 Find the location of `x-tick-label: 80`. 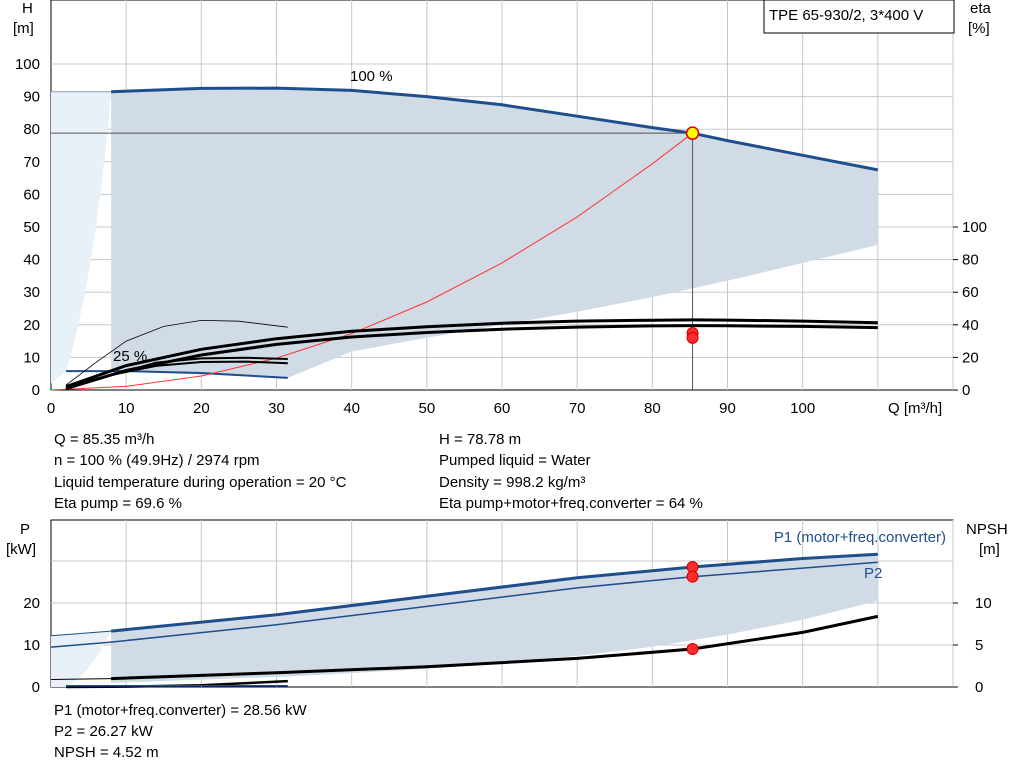

x-tick-label: 80 is located at coordinates (652, 408).